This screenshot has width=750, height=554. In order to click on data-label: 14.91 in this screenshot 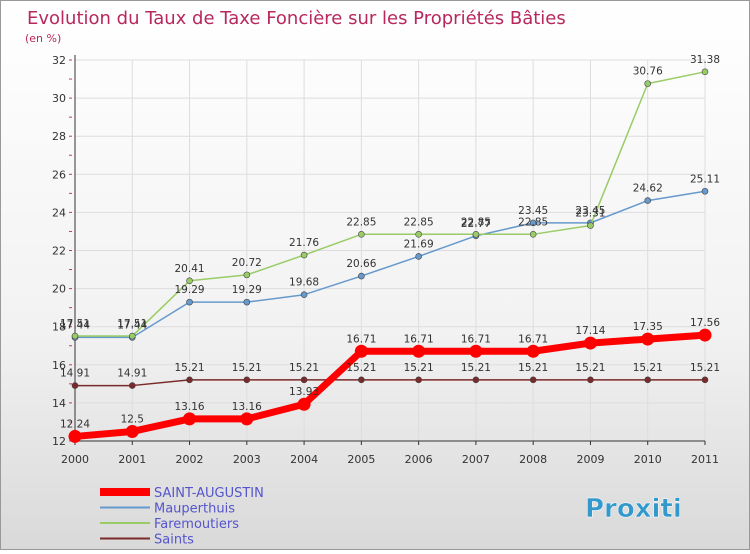, I will do `click(132, 374)`.